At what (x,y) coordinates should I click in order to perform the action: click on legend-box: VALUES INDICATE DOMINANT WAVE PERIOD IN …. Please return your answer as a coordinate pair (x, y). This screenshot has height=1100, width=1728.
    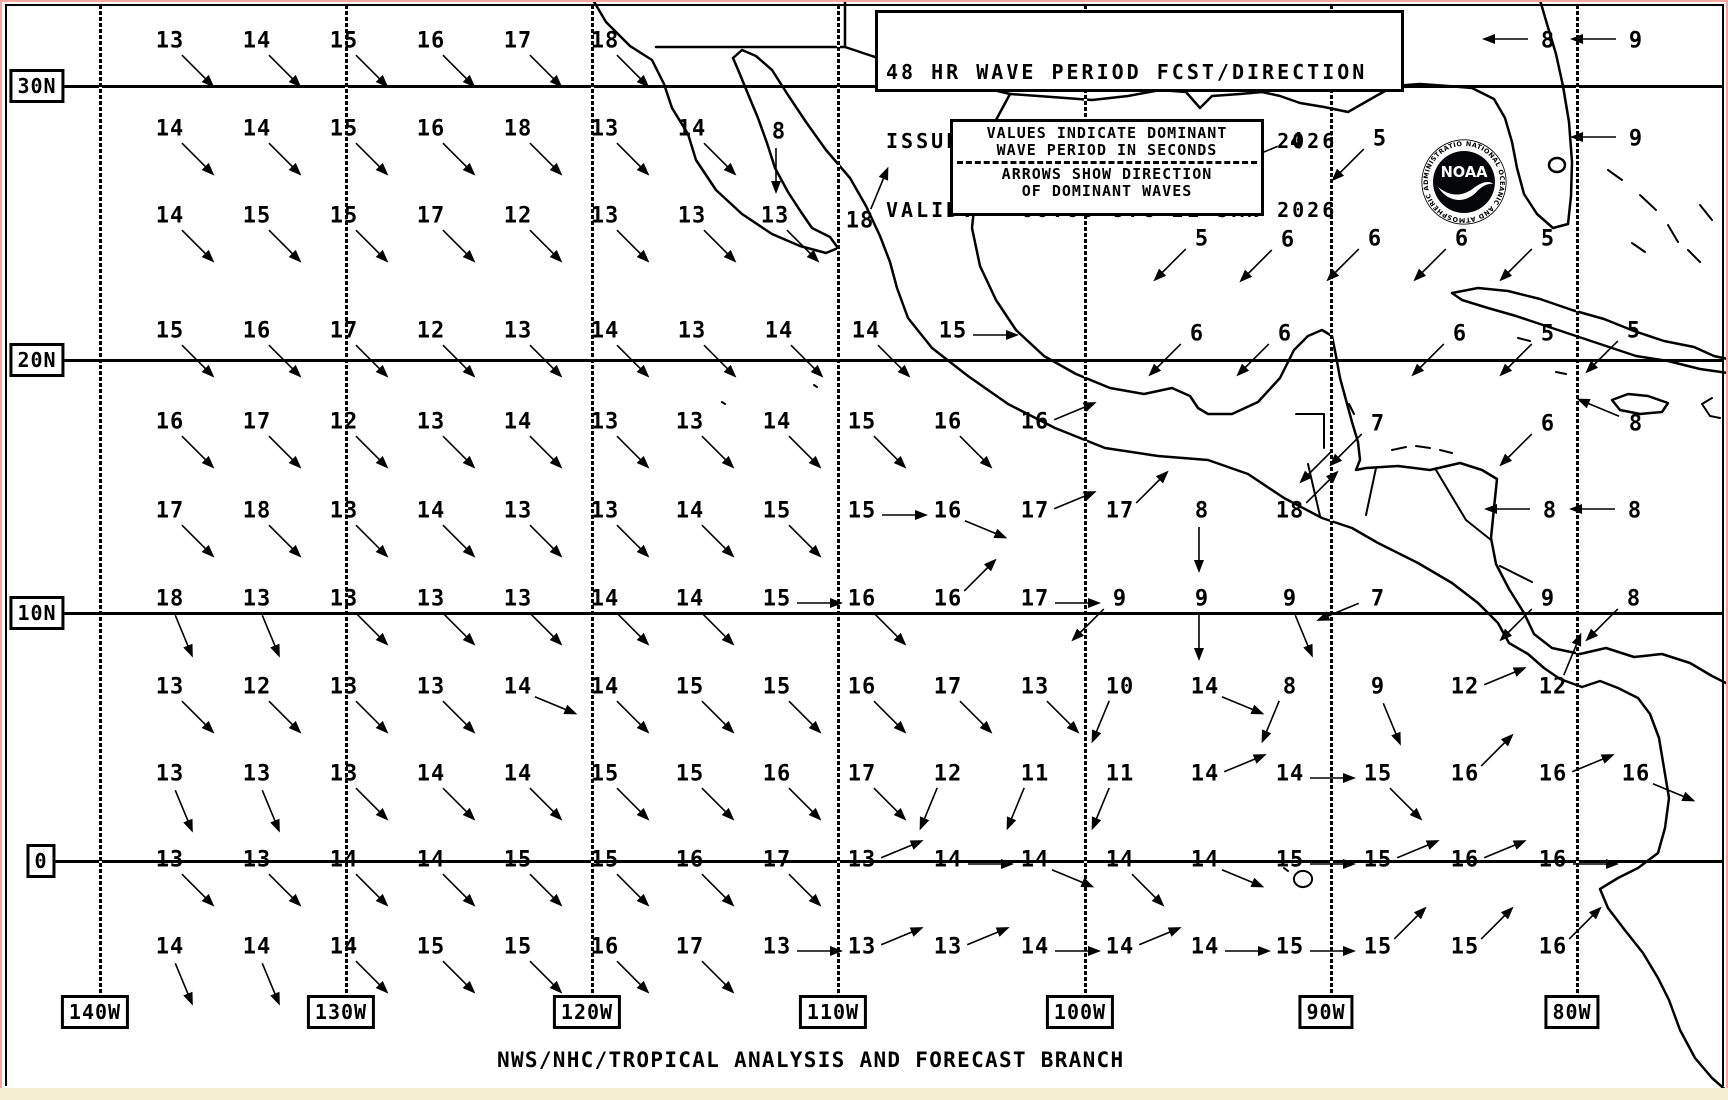
    Looking at the image, I should click on (1107, 167).